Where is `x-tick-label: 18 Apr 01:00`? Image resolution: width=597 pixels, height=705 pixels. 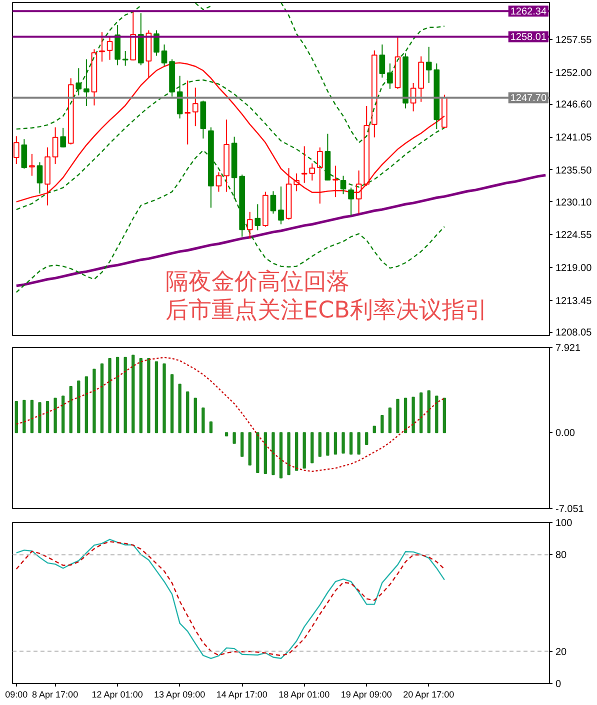 x-tick-label: 18 Apr 01:00 is located at coordinates (304, 695).